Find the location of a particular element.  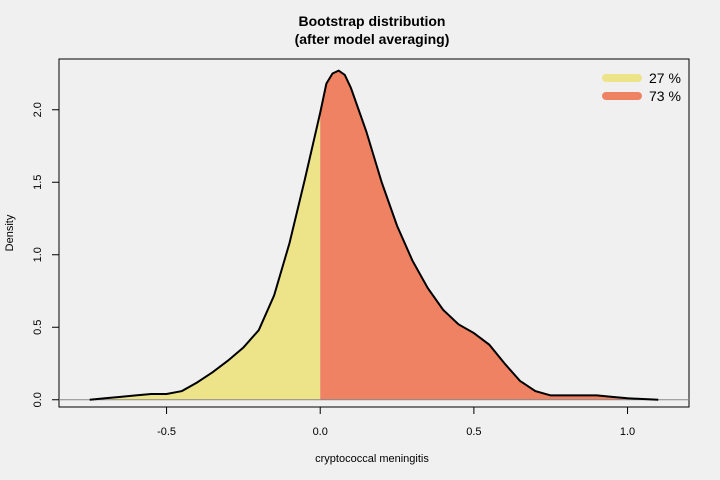

y-tick-label: 1.5 is located at coordinates (38, 182).